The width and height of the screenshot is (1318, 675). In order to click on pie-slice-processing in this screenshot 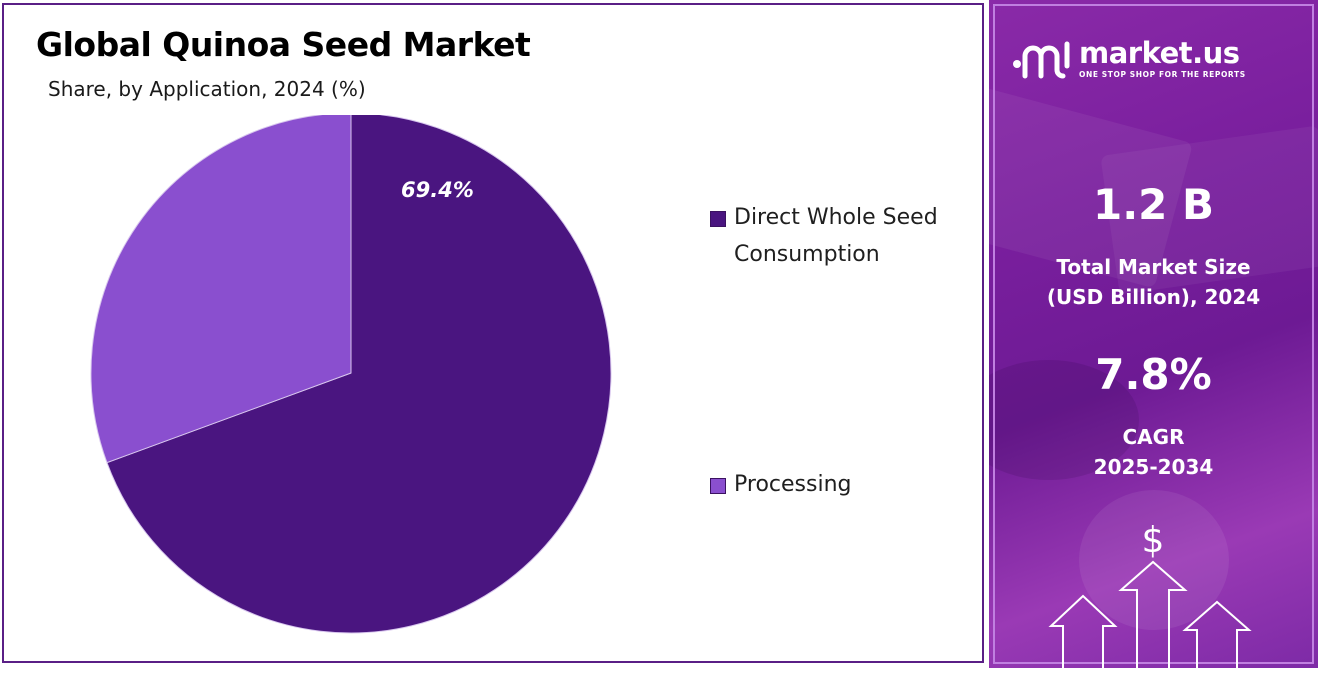, I will do `click(221, 289)`.